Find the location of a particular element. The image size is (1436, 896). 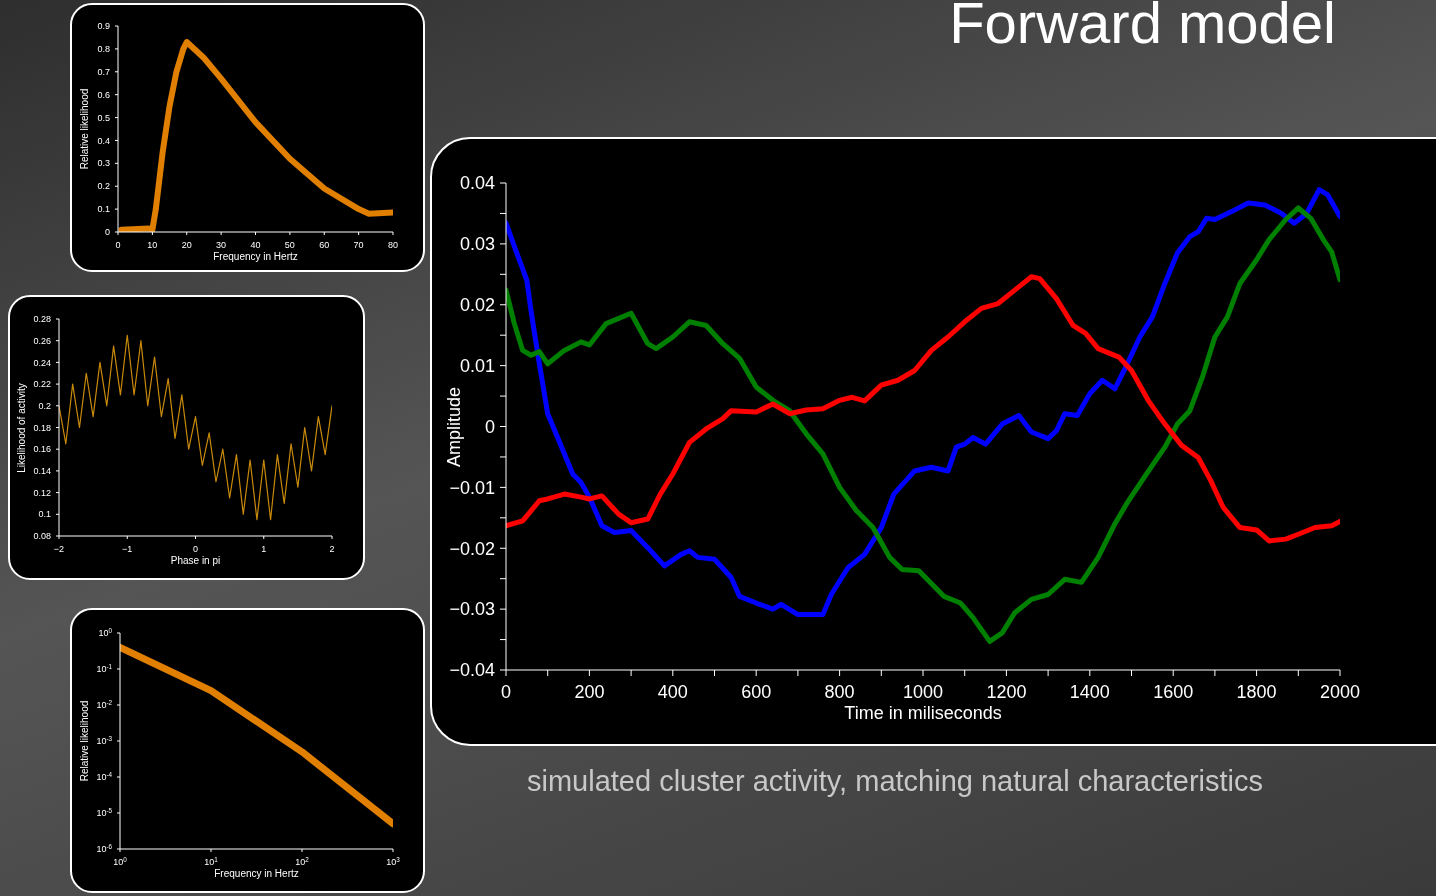

x-tick-label: 2000 is located at coordinates (1340, 692).